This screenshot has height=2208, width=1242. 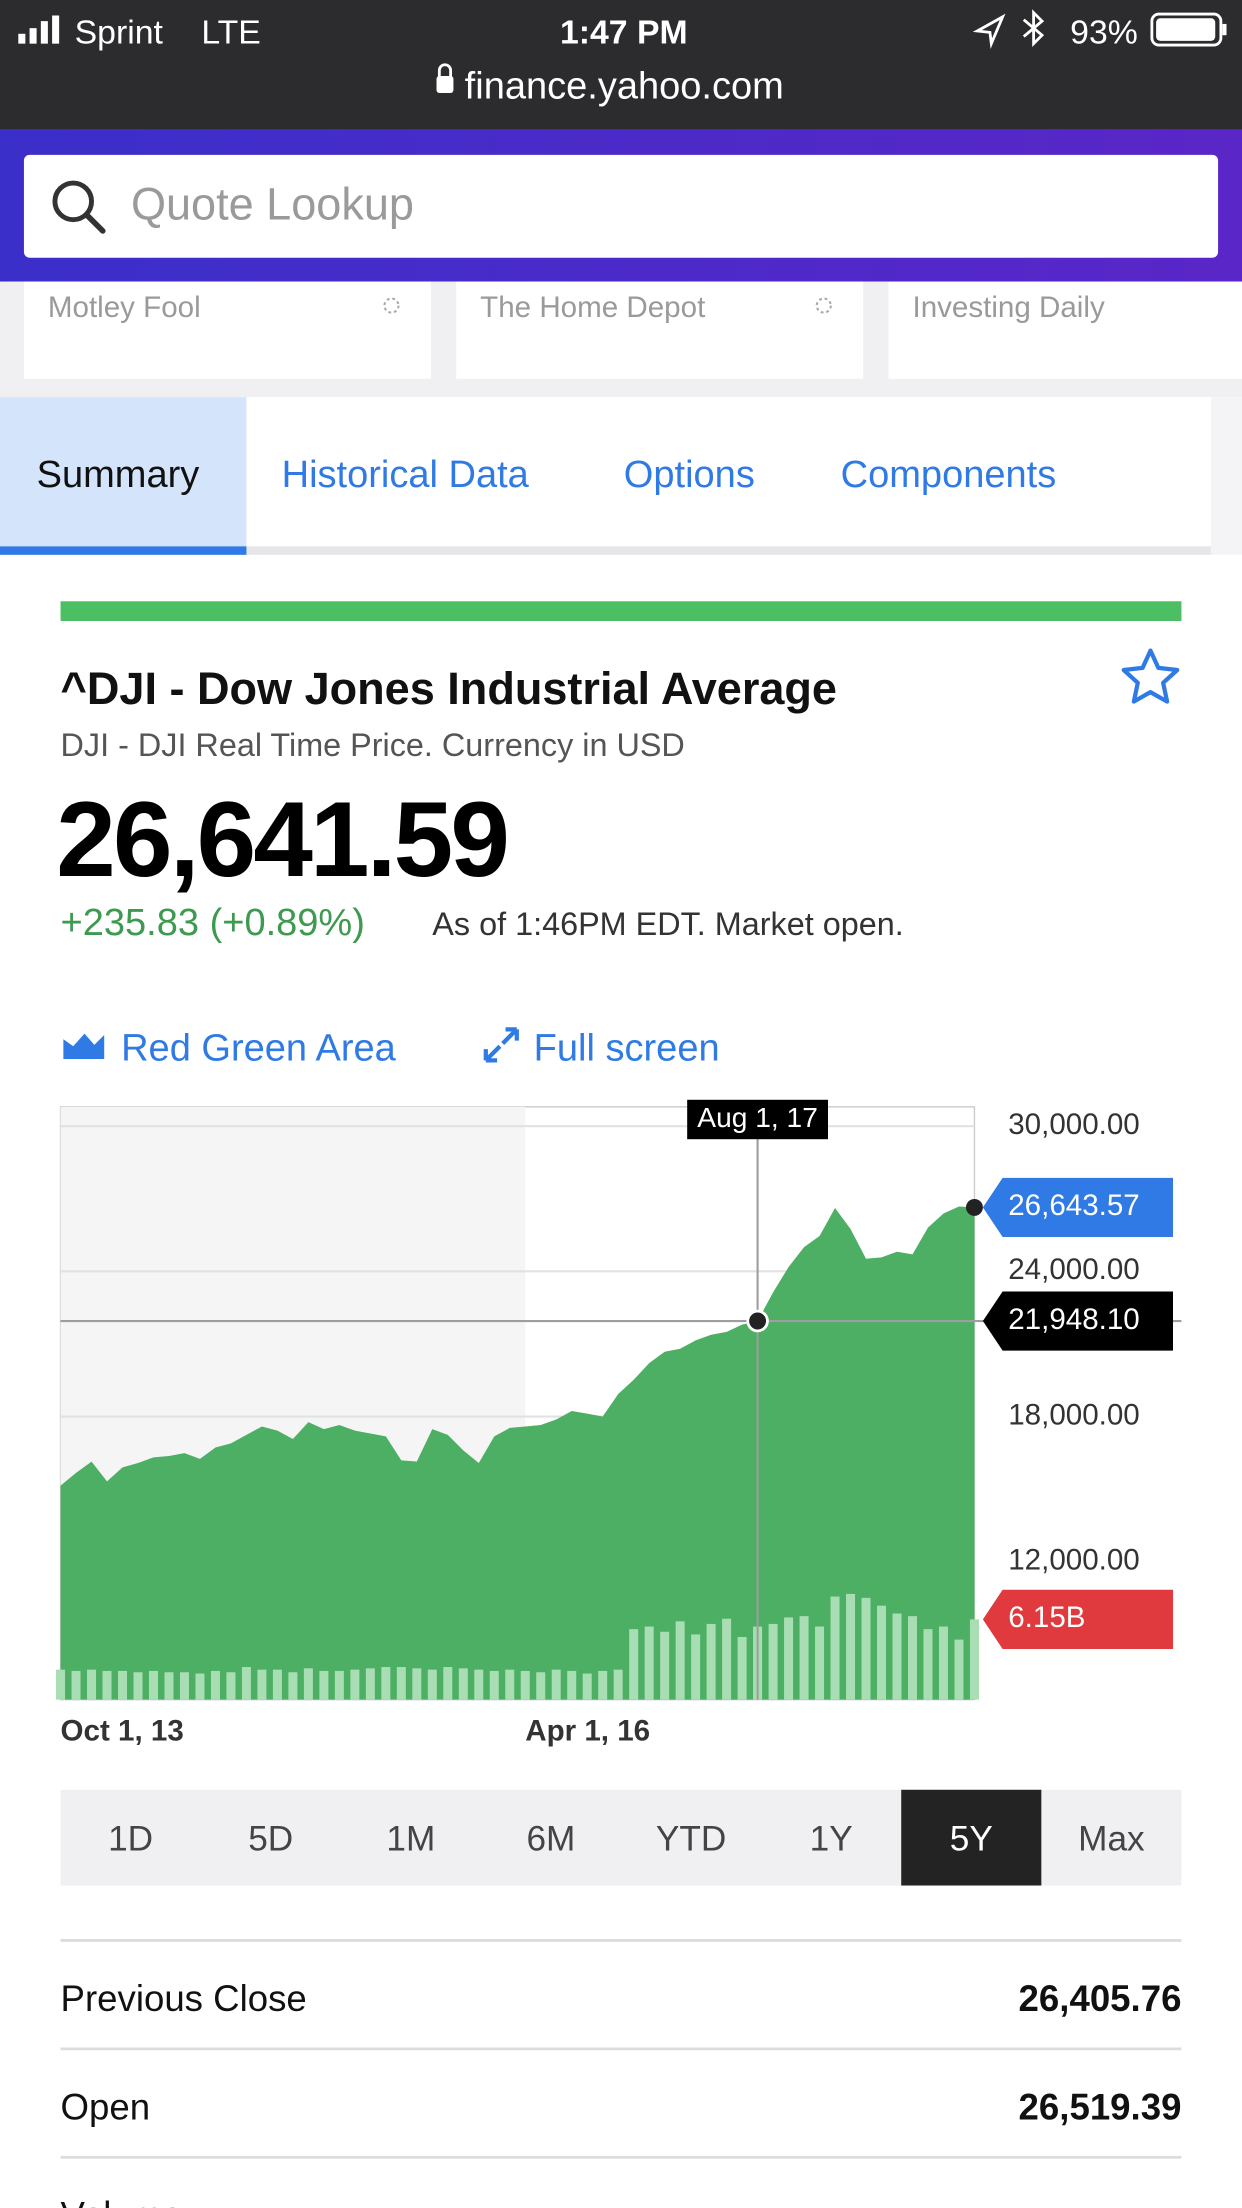 I want to click on fullscreen-button: Full screen, so click(x=627, y=1048).